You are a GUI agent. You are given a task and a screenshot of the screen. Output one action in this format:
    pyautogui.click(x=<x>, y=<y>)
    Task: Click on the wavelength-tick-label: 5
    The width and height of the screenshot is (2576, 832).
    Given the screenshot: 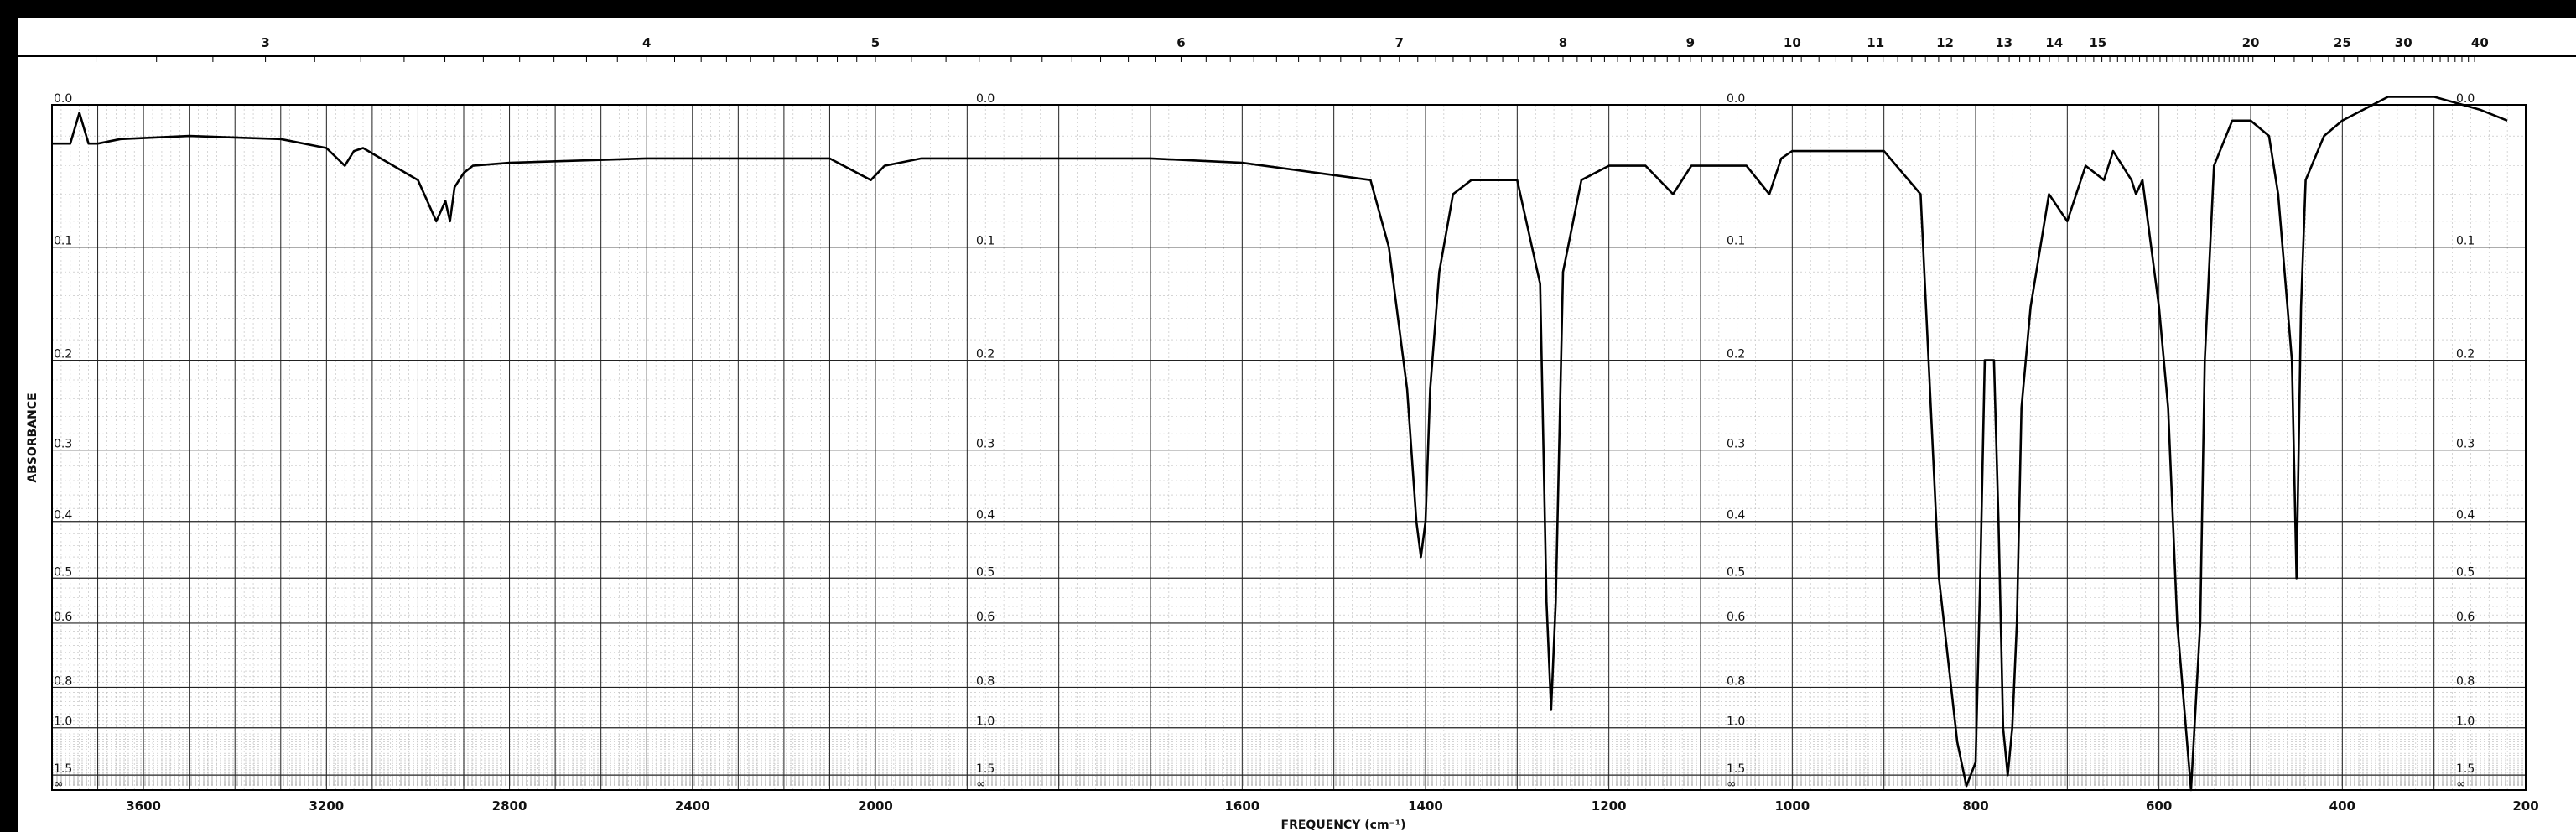 What is the action you would take?
    pyautogui.click(x=875, y=42)
    